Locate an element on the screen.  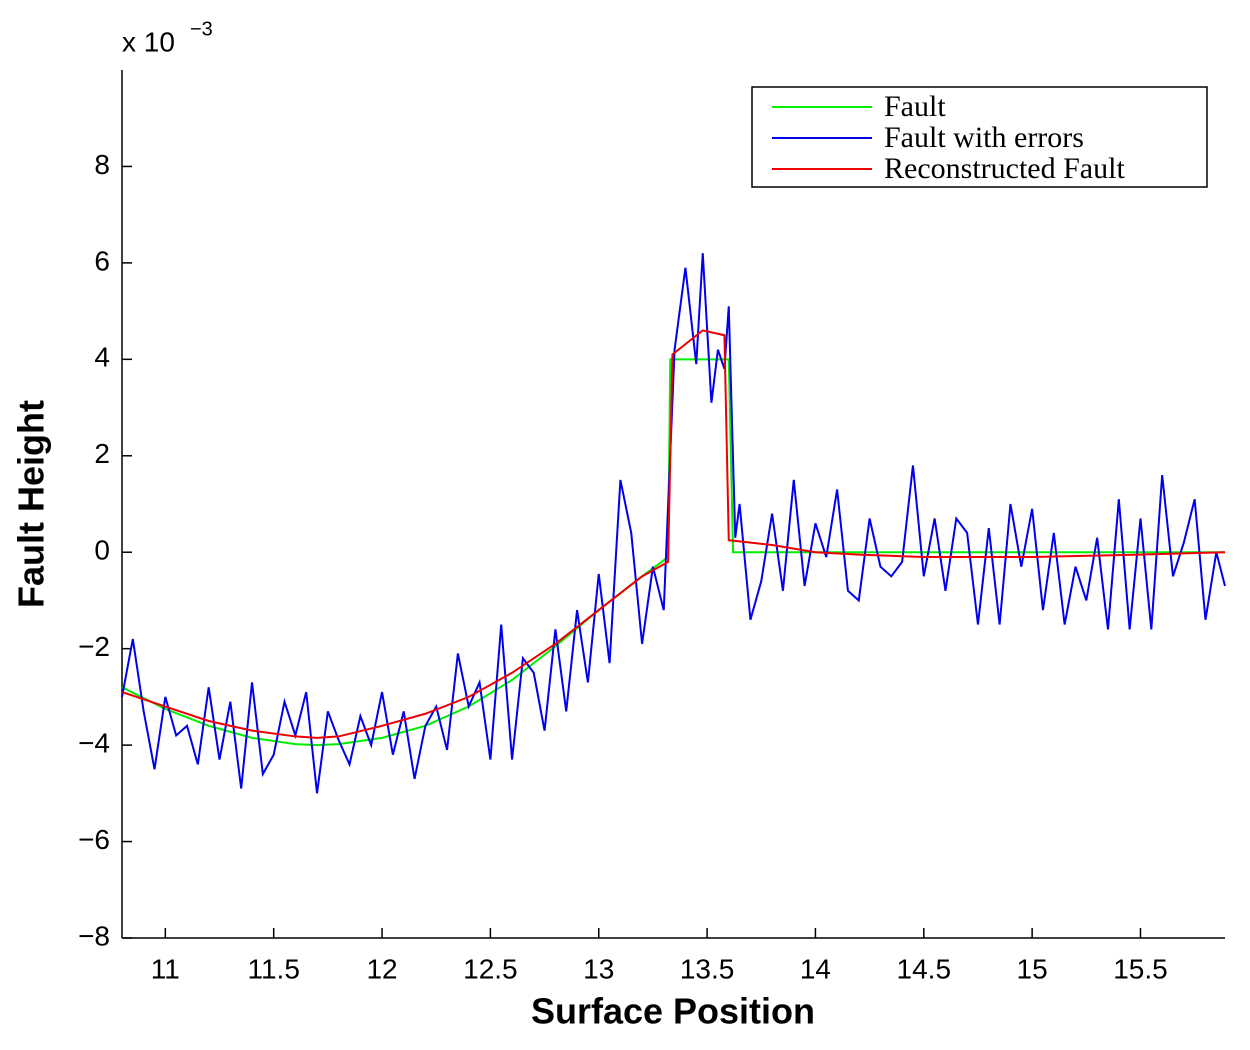
x-tick-label: 12 is located at coordinates (381, 968).